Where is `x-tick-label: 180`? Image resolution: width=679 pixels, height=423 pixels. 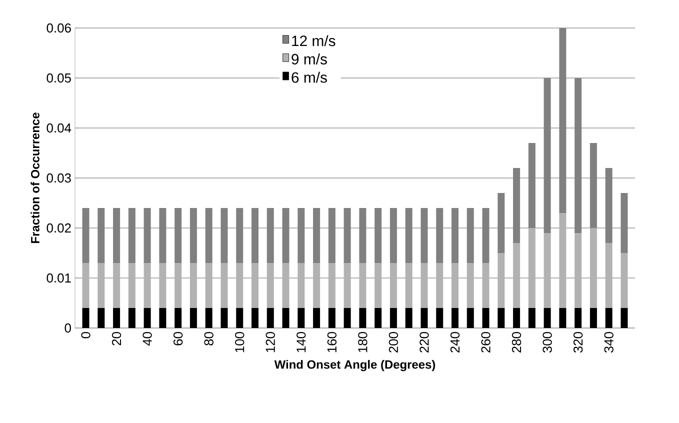
x-tick-label: 180 is located at coordinates (363, 342).